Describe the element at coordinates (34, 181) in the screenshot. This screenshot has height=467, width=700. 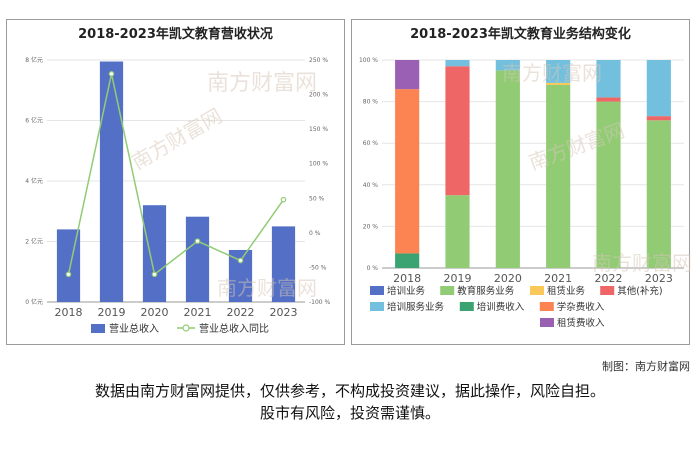
I see `left-axis-tick-label: 4 亿元` at that location.